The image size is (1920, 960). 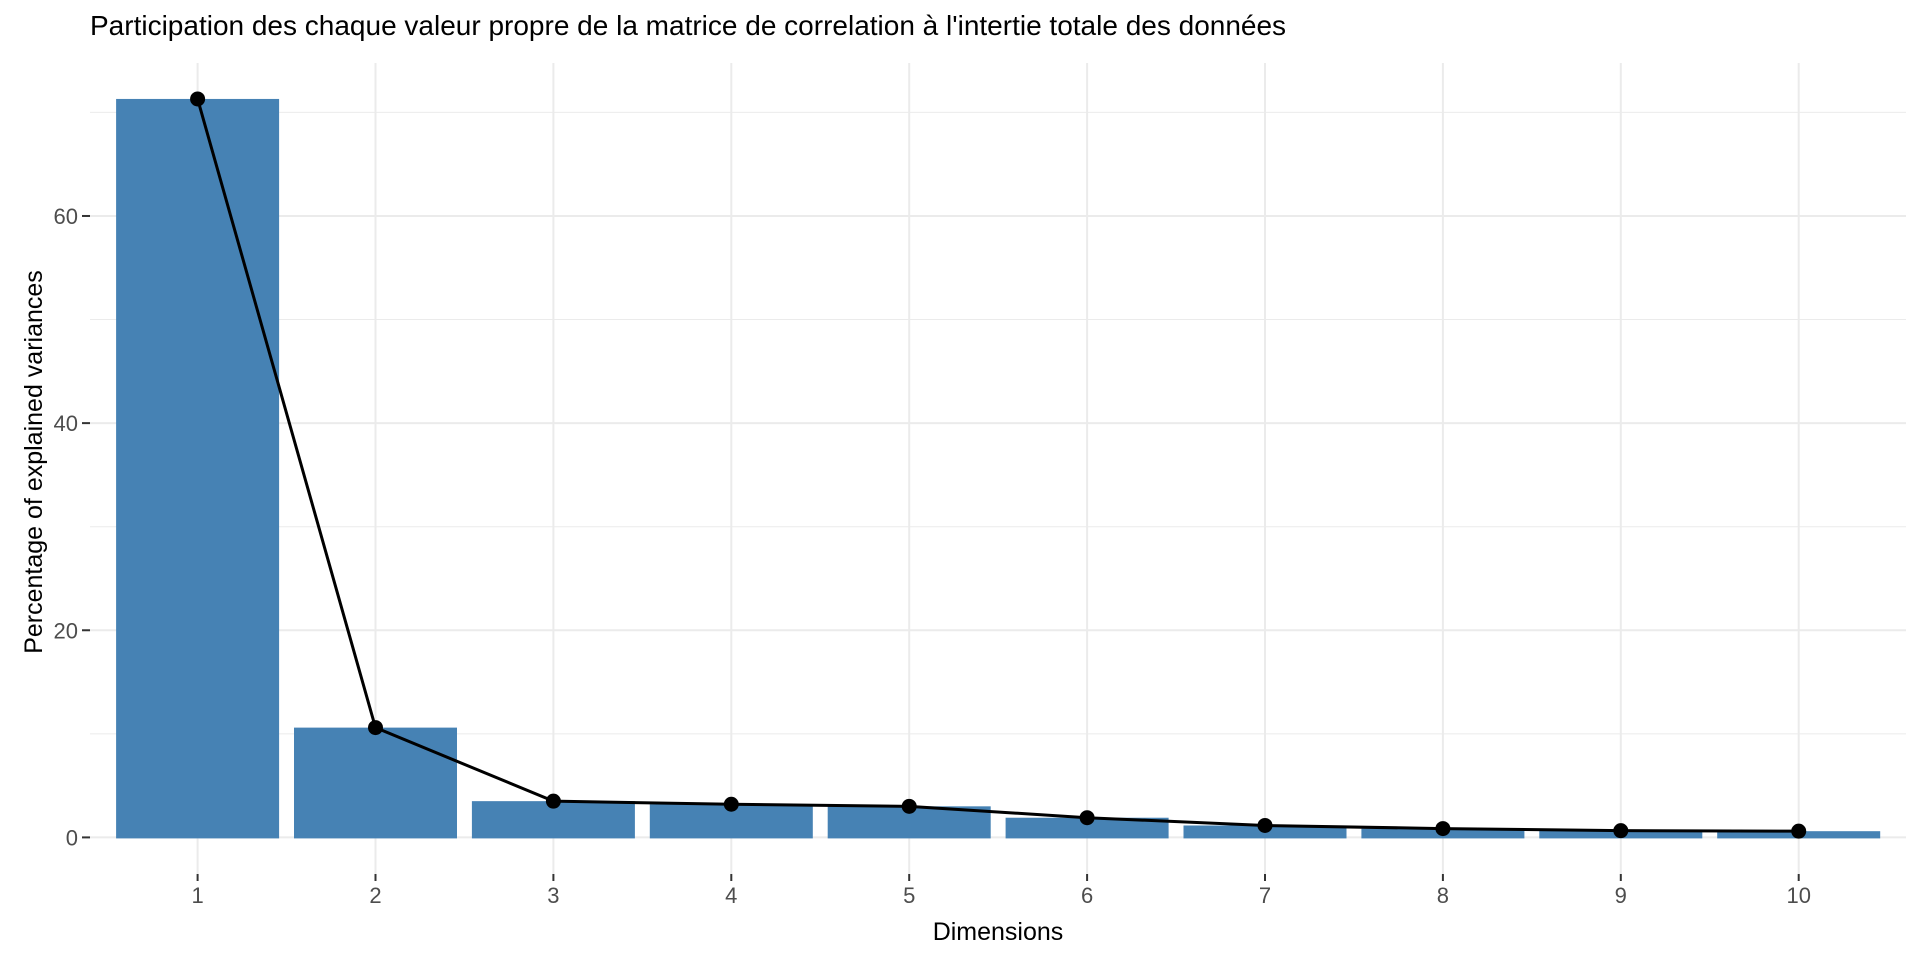 I want to click on x-tick-label-3: 3, so click(x=553, y=895).